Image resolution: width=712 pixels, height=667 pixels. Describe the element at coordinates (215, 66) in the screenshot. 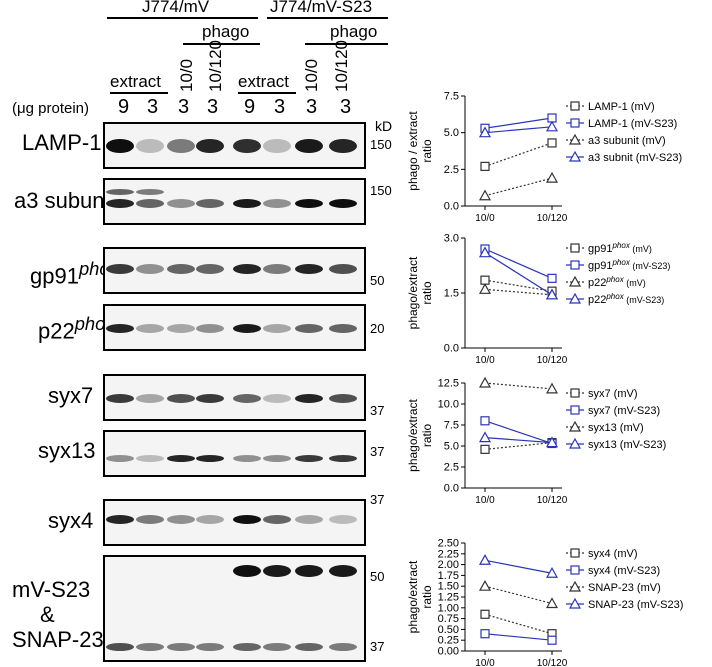

I see `lane-time-label: 10/120` at that location.